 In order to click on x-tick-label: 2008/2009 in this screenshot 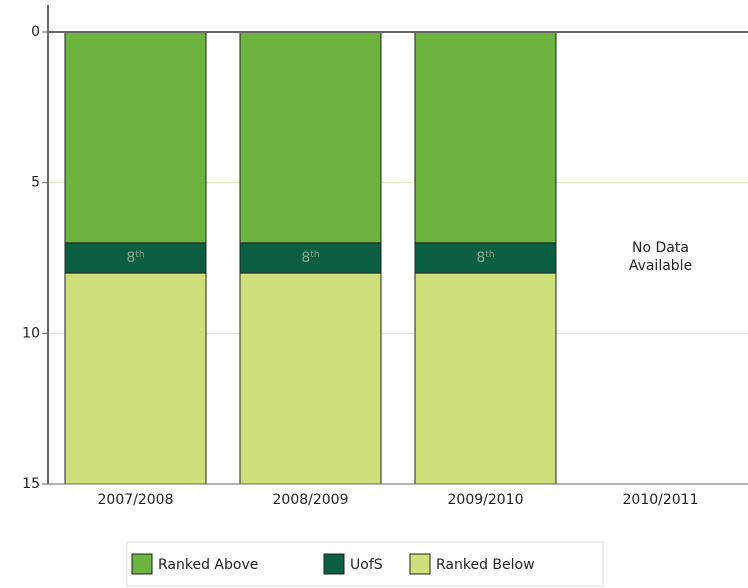, I will do `click(311, 500)`.